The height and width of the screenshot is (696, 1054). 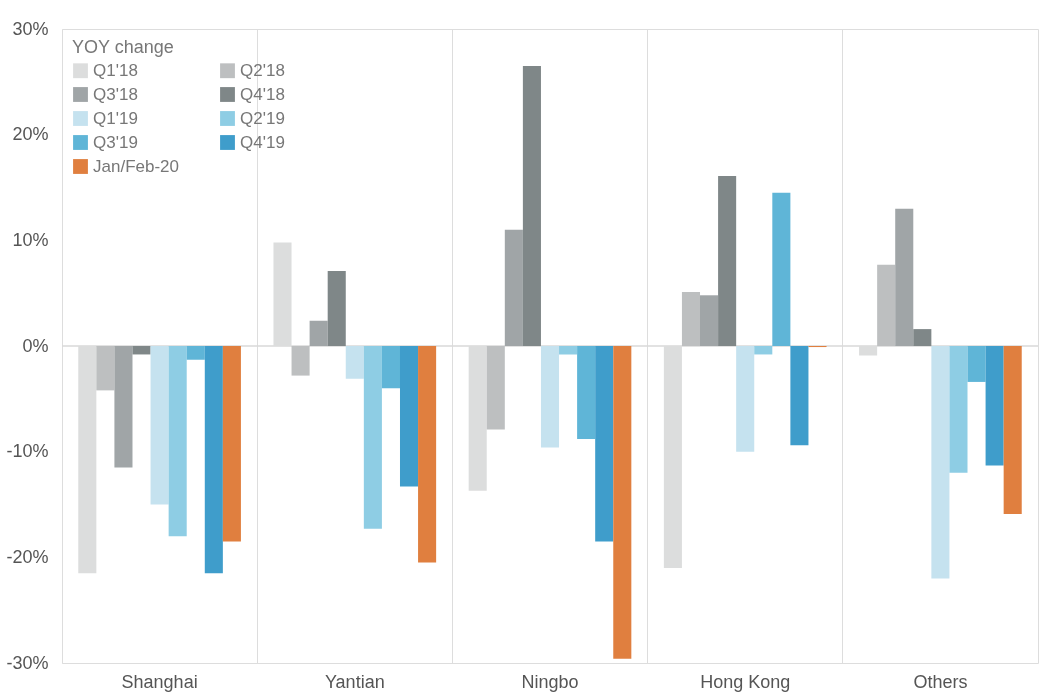 I want to click on legend-title: YOY change, so click(x=123, y=47).